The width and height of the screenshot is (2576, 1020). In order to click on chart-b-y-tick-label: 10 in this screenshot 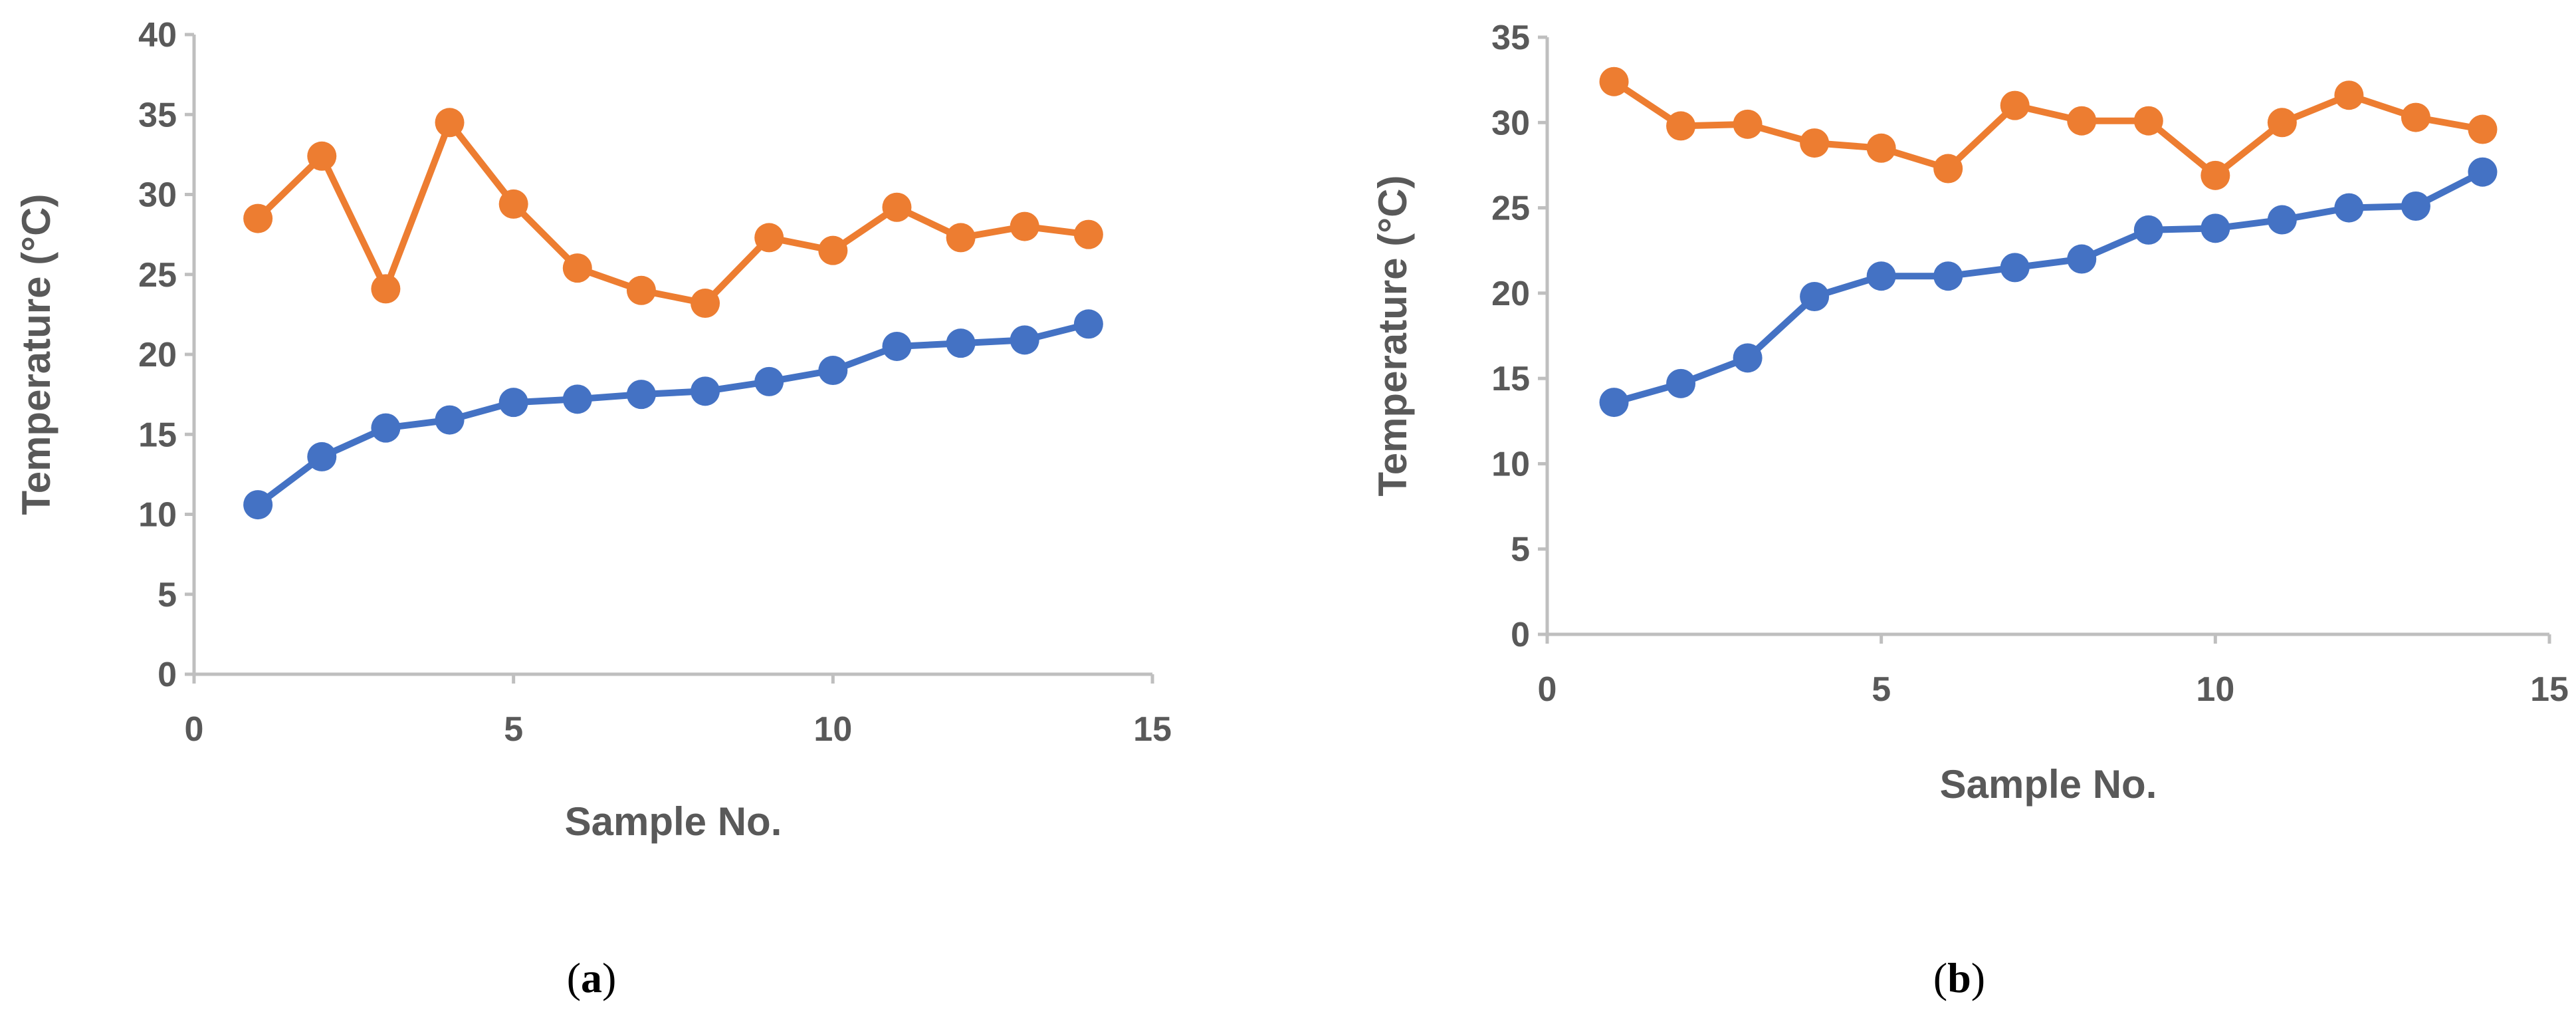, I will do `click(1510, 464)`.